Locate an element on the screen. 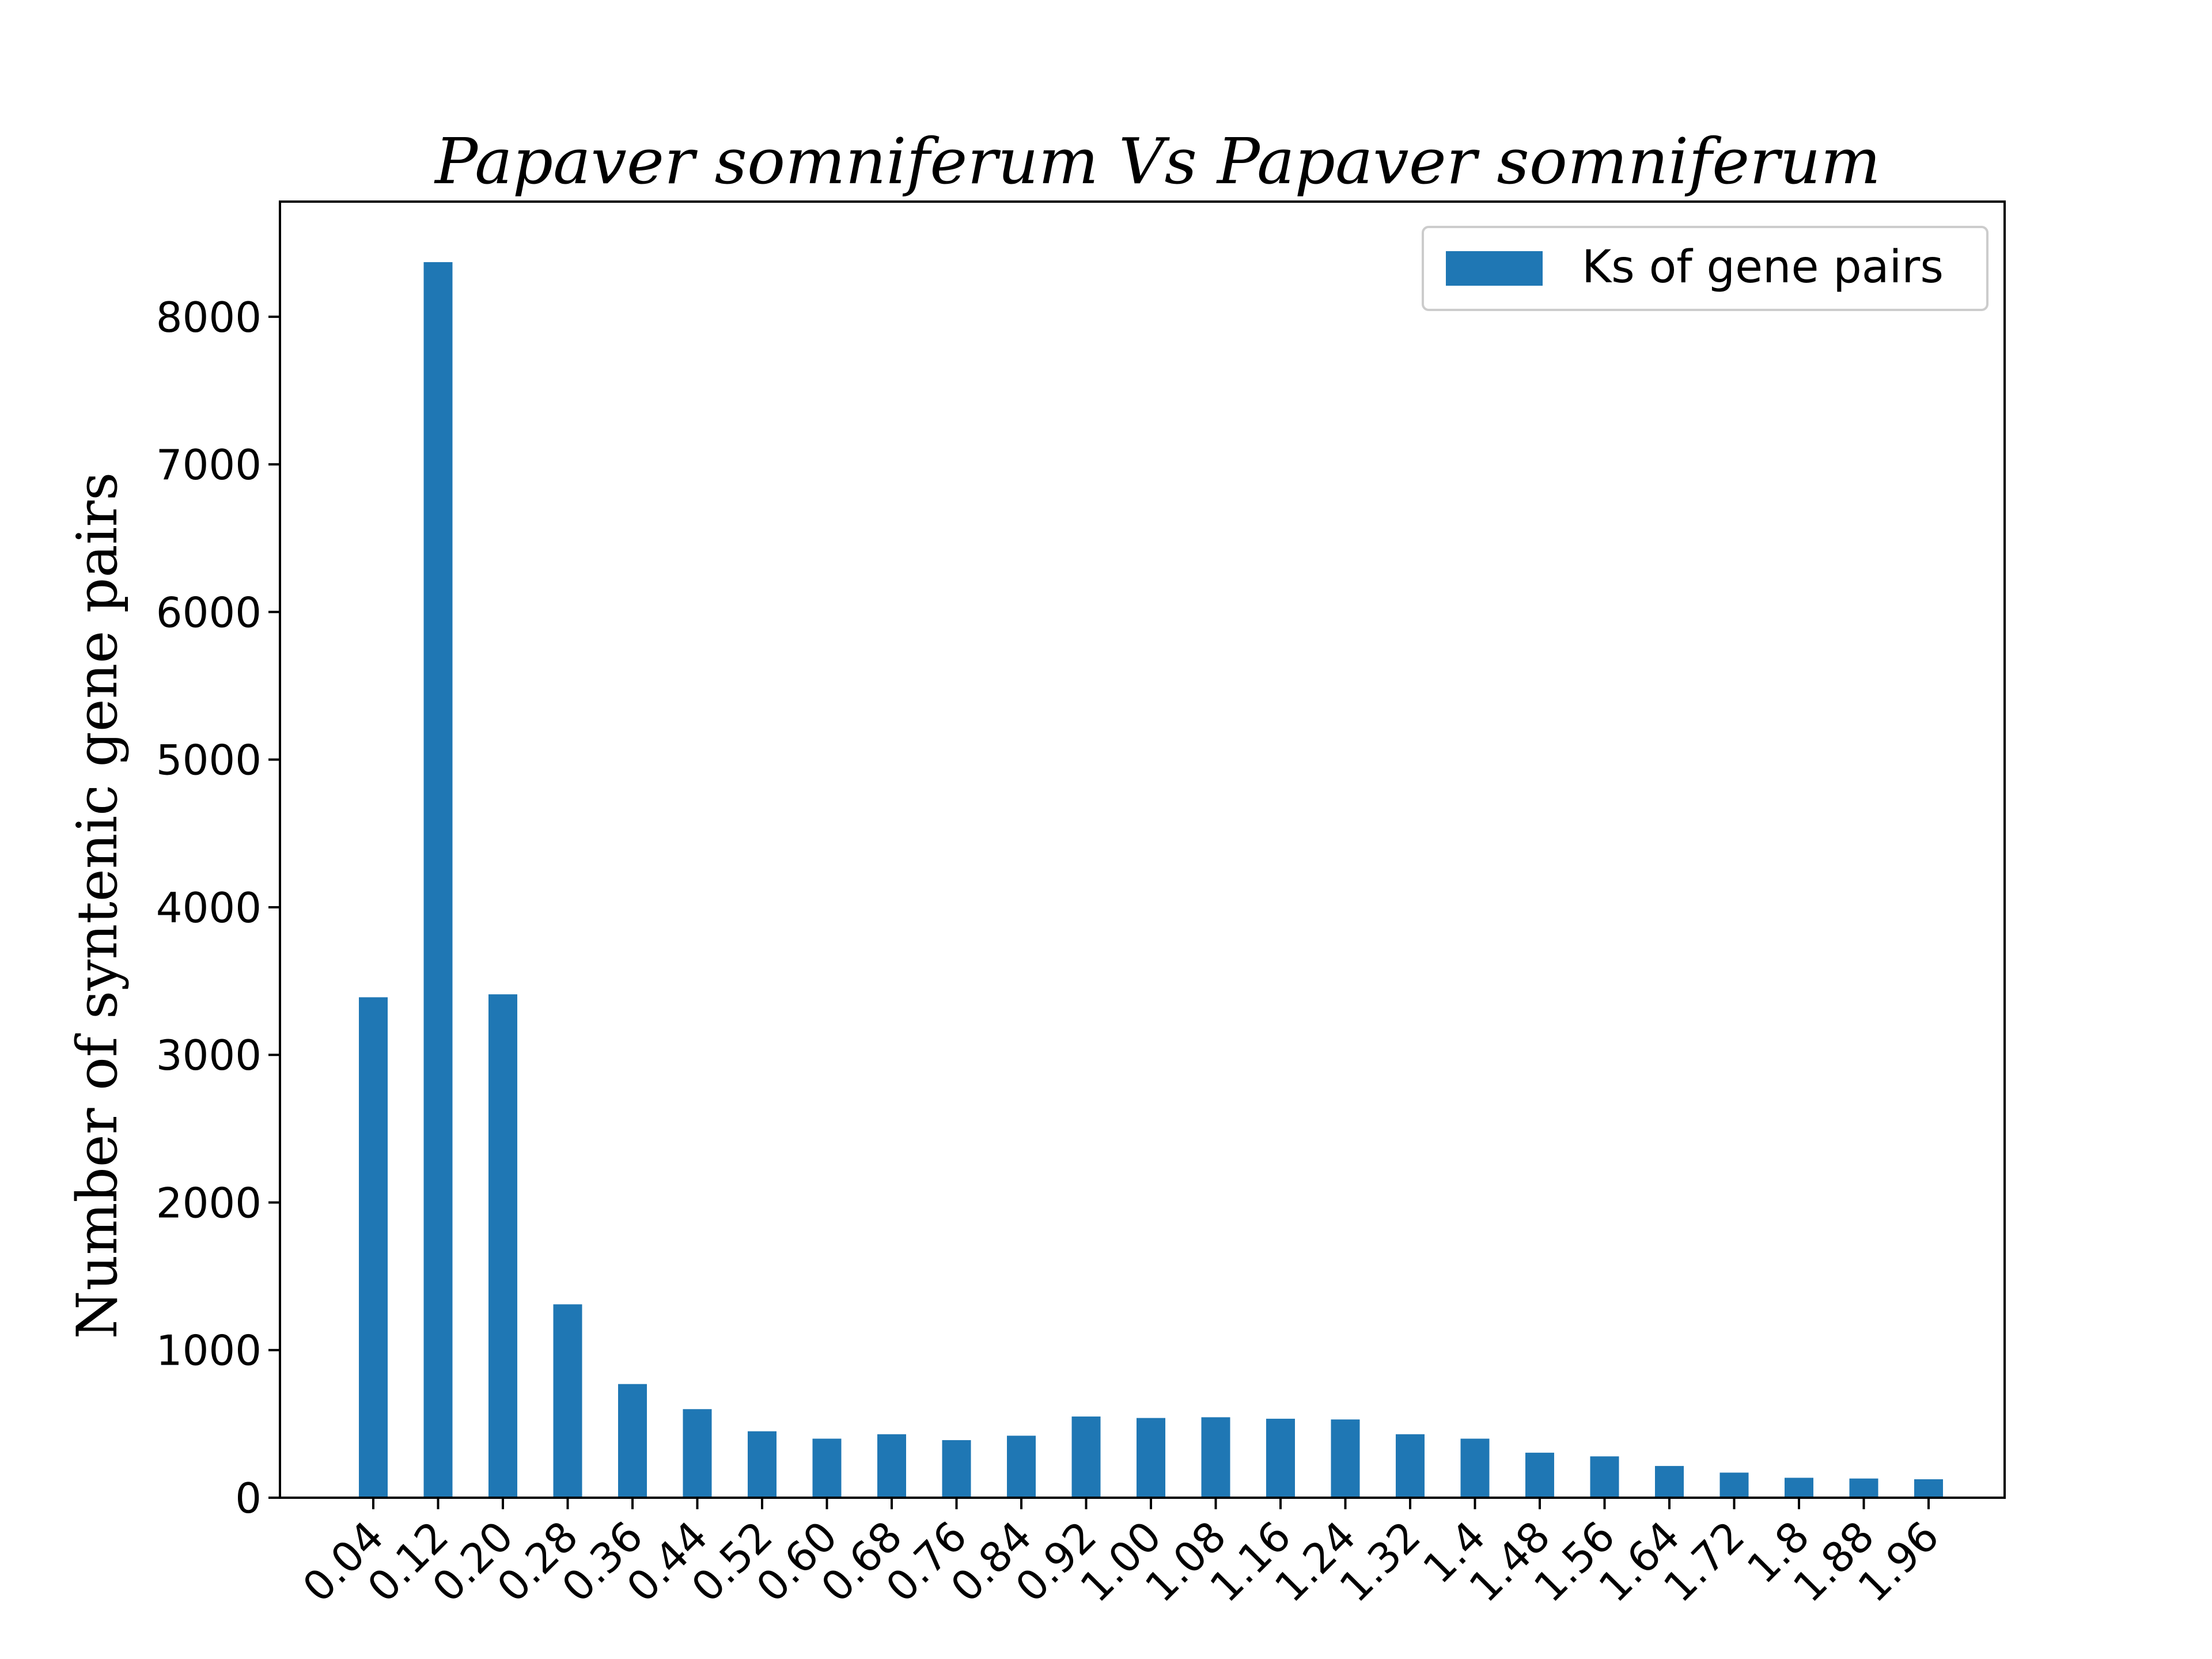  bar-0.28 is located at coordinates (567, 1401).